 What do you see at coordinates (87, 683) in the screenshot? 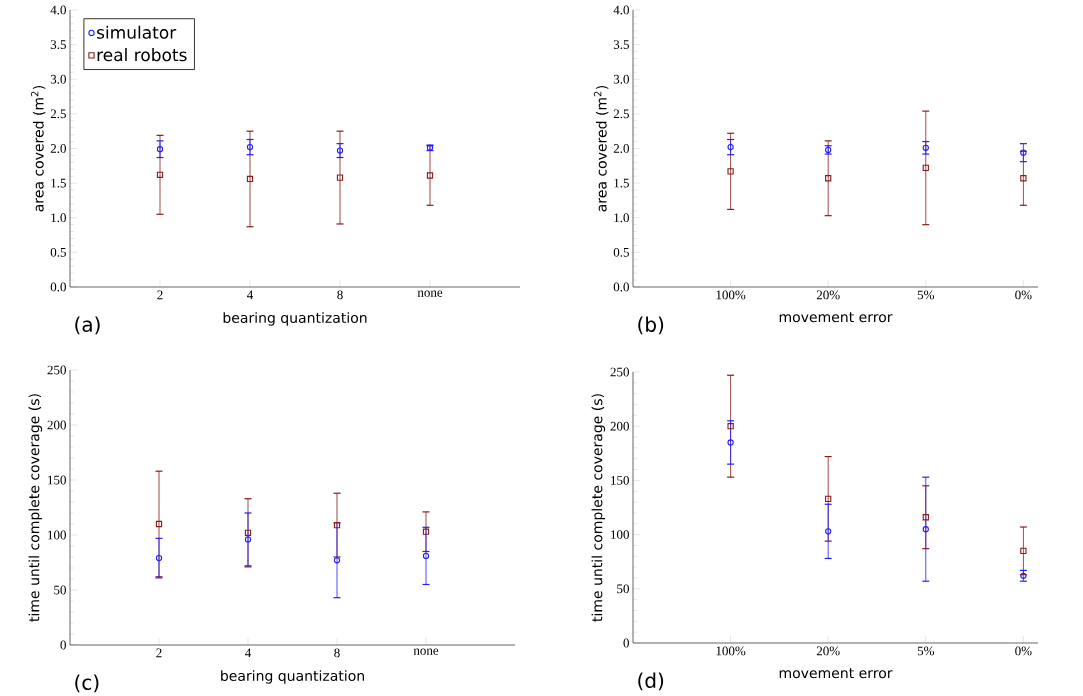
I see `text: (c)` at bounding box center [87, 683].